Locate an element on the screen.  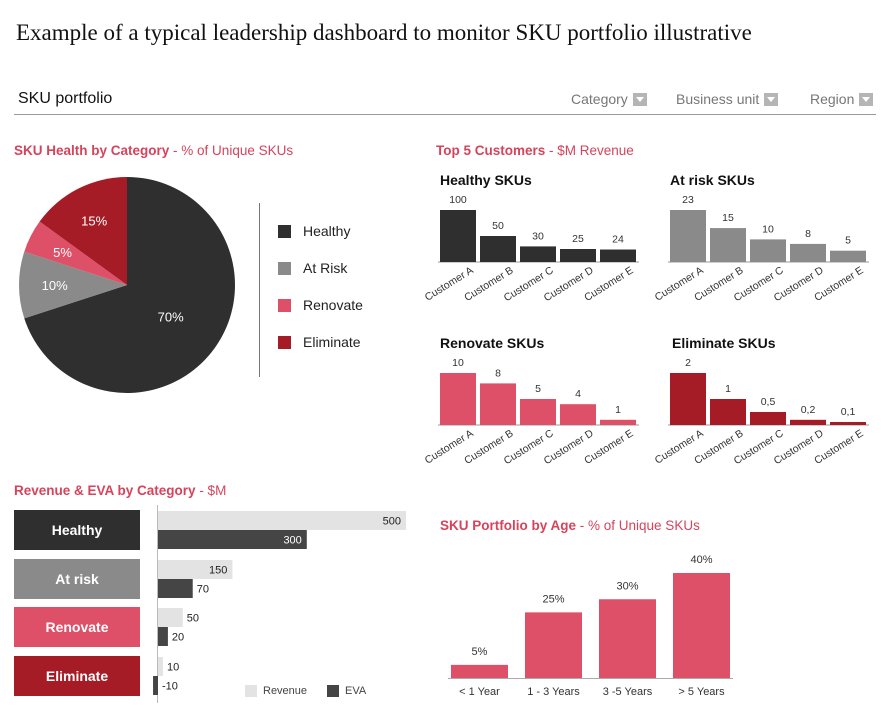
region-filter: Region is located at coordinates (842, 99).